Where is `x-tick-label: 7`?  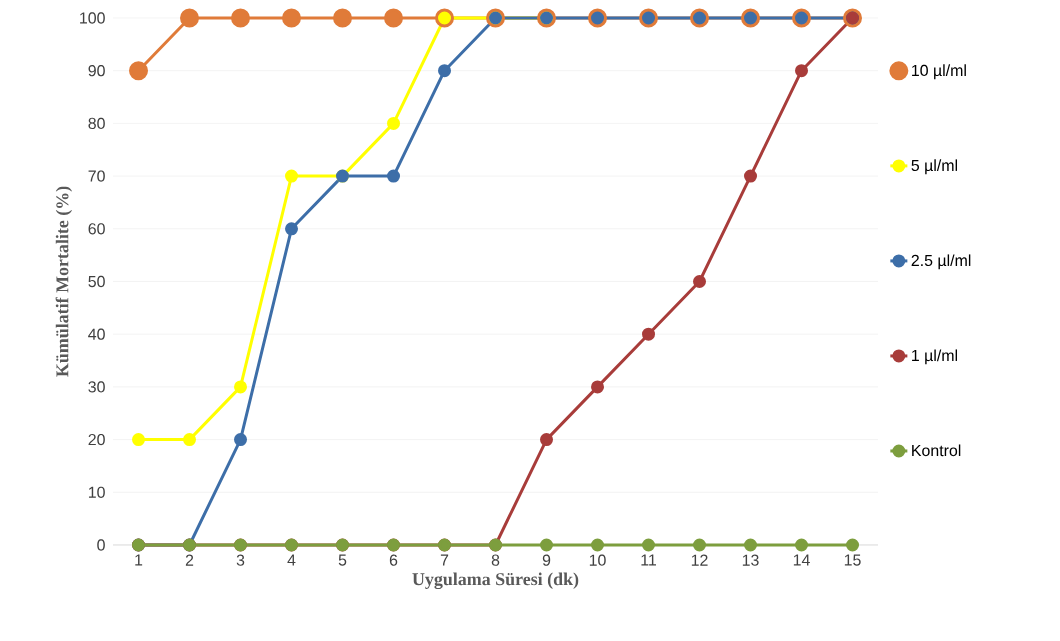
x-tick-label: 7 is located at coordinates (444, 560).